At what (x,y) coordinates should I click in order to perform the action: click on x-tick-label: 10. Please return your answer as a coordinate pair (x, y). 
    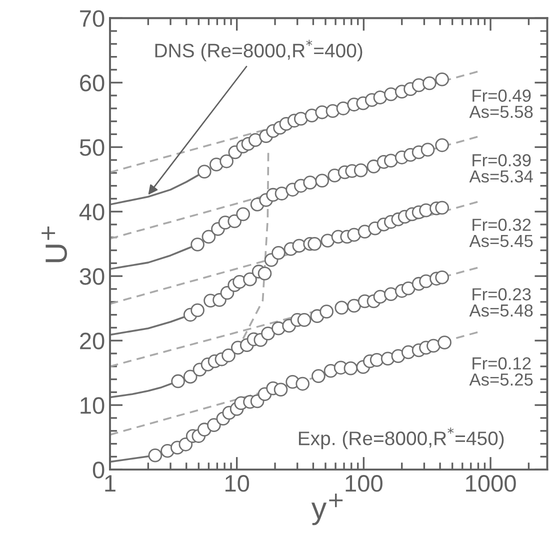
    Looking at the image, I should click on (238, 483).